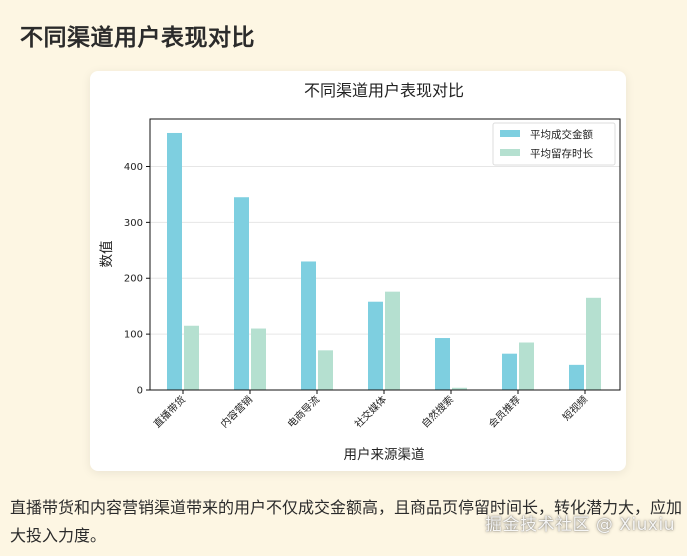 Image resolution: width=687 pixels, height=556 pixels. I want to click on page-title: 不同渠道用户表现对比, so click(137, 38).